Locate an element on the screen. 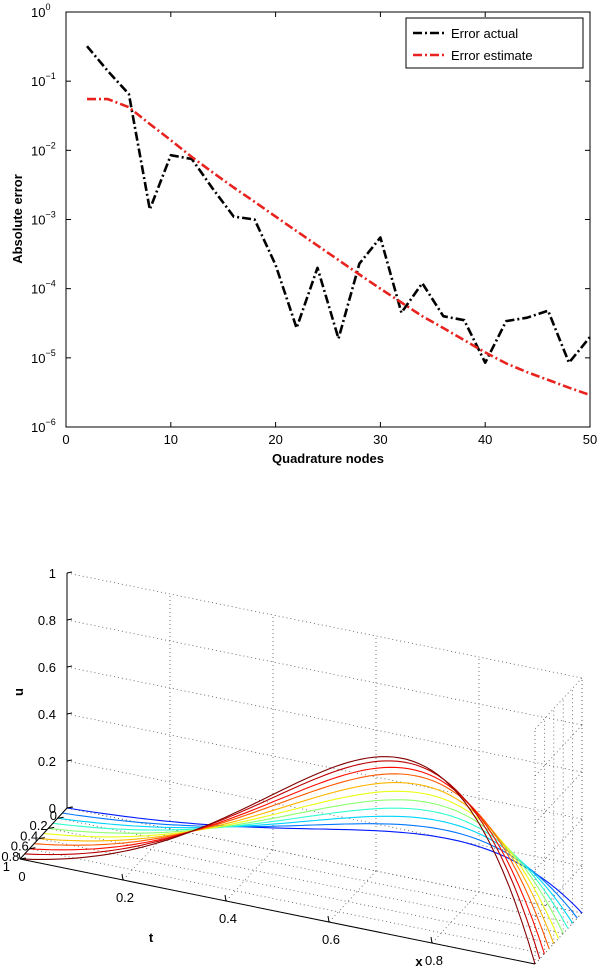  t-tick-label: 0.6 is located at coordinates (20, 846).